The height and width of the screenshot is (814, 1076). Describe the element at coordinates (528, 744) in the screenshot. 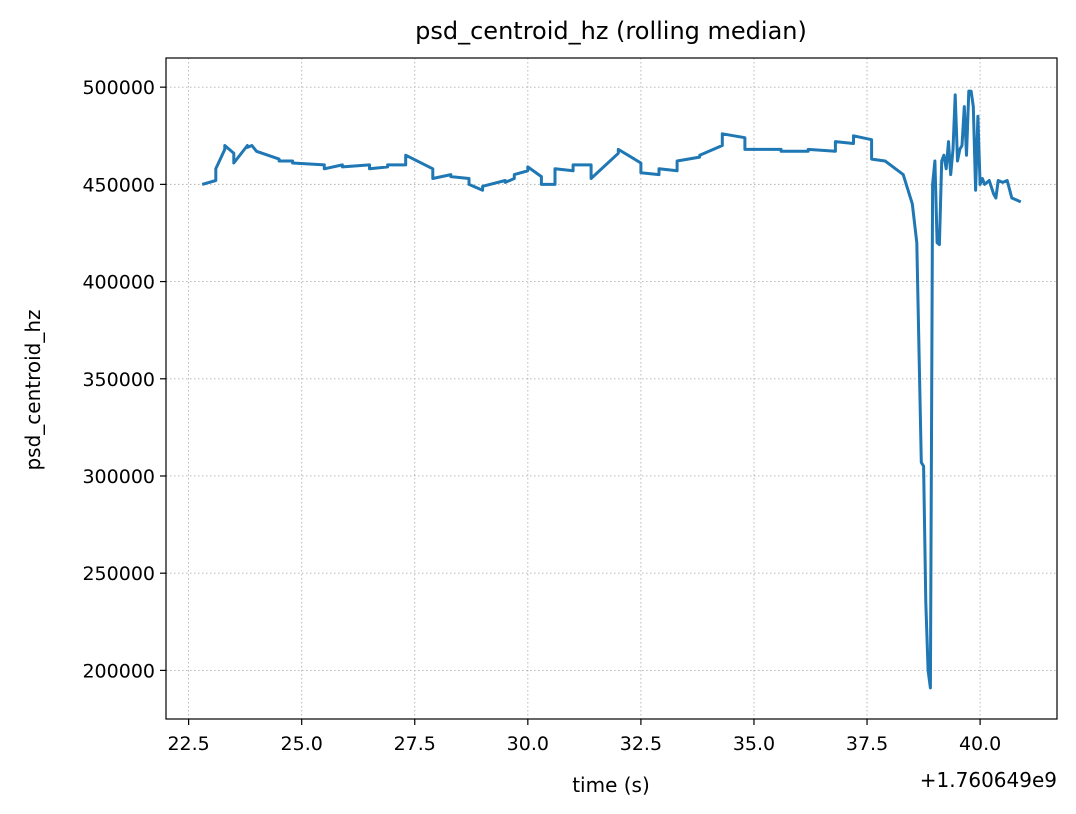

I see `x-tick-label: 30.0` at that location.